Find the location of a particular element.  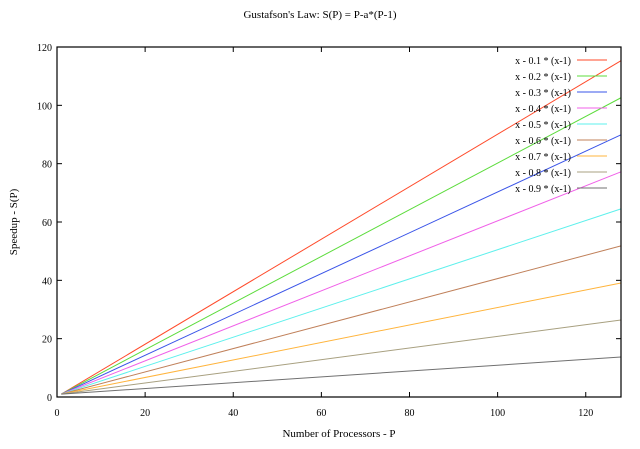

x-axis-label: Number of Processors - P is located at coordinates (339, 434).